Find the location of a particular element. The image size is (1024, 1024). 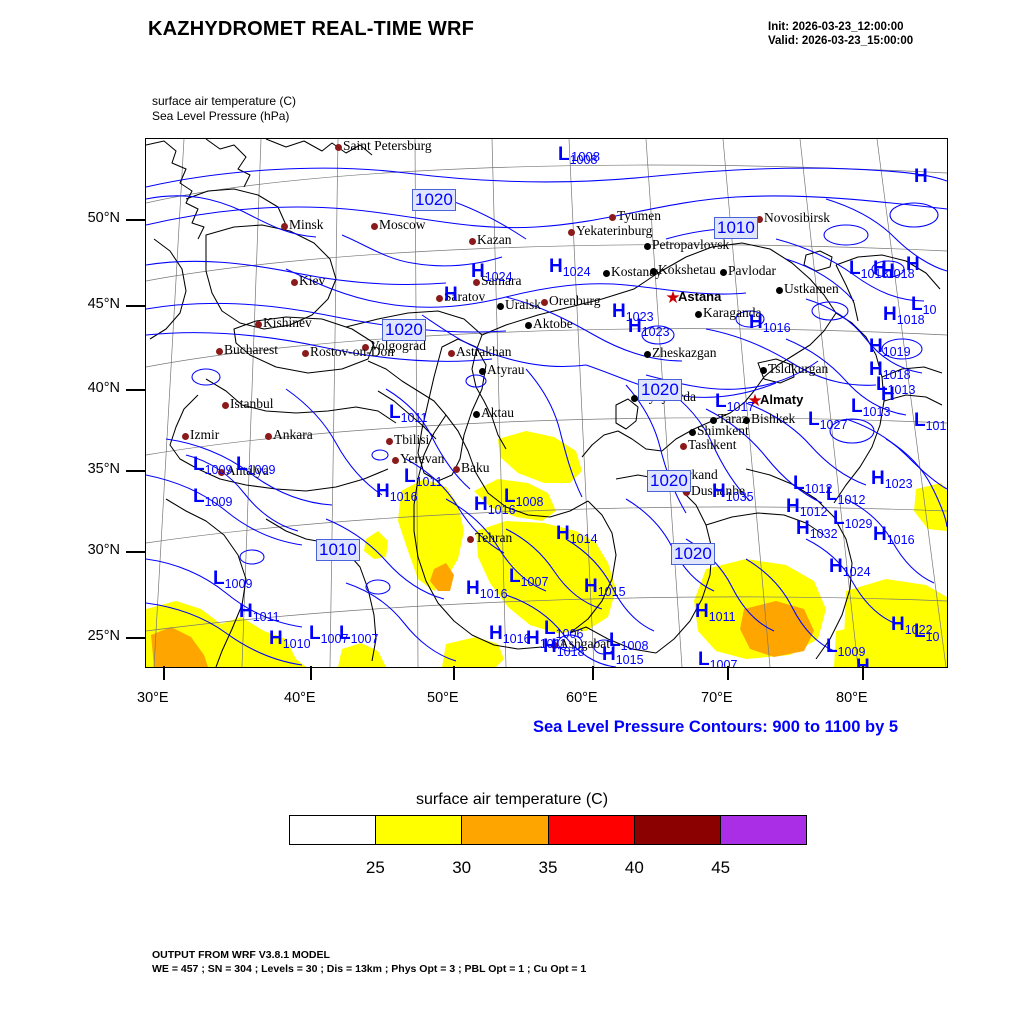

contour-value-label: 1020 is located at coordinates (693, 554).